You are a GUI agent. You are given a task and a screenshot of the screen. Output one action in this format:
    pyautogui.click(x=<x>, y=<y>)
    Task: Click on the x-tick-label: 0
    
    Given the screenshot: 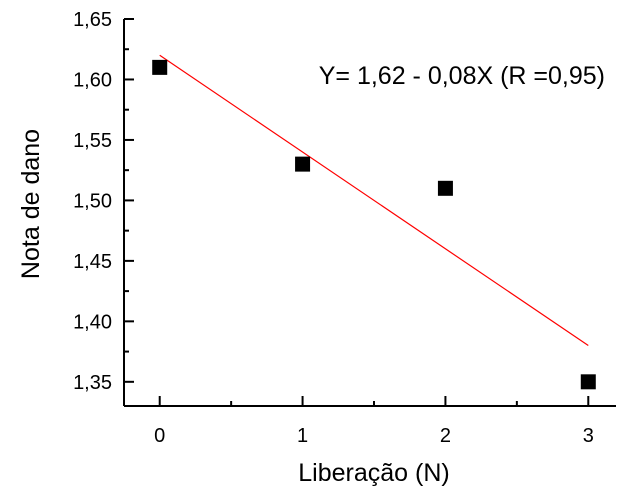 What is the action you would take?
    pyautogui.click(x=159, y=436)
    